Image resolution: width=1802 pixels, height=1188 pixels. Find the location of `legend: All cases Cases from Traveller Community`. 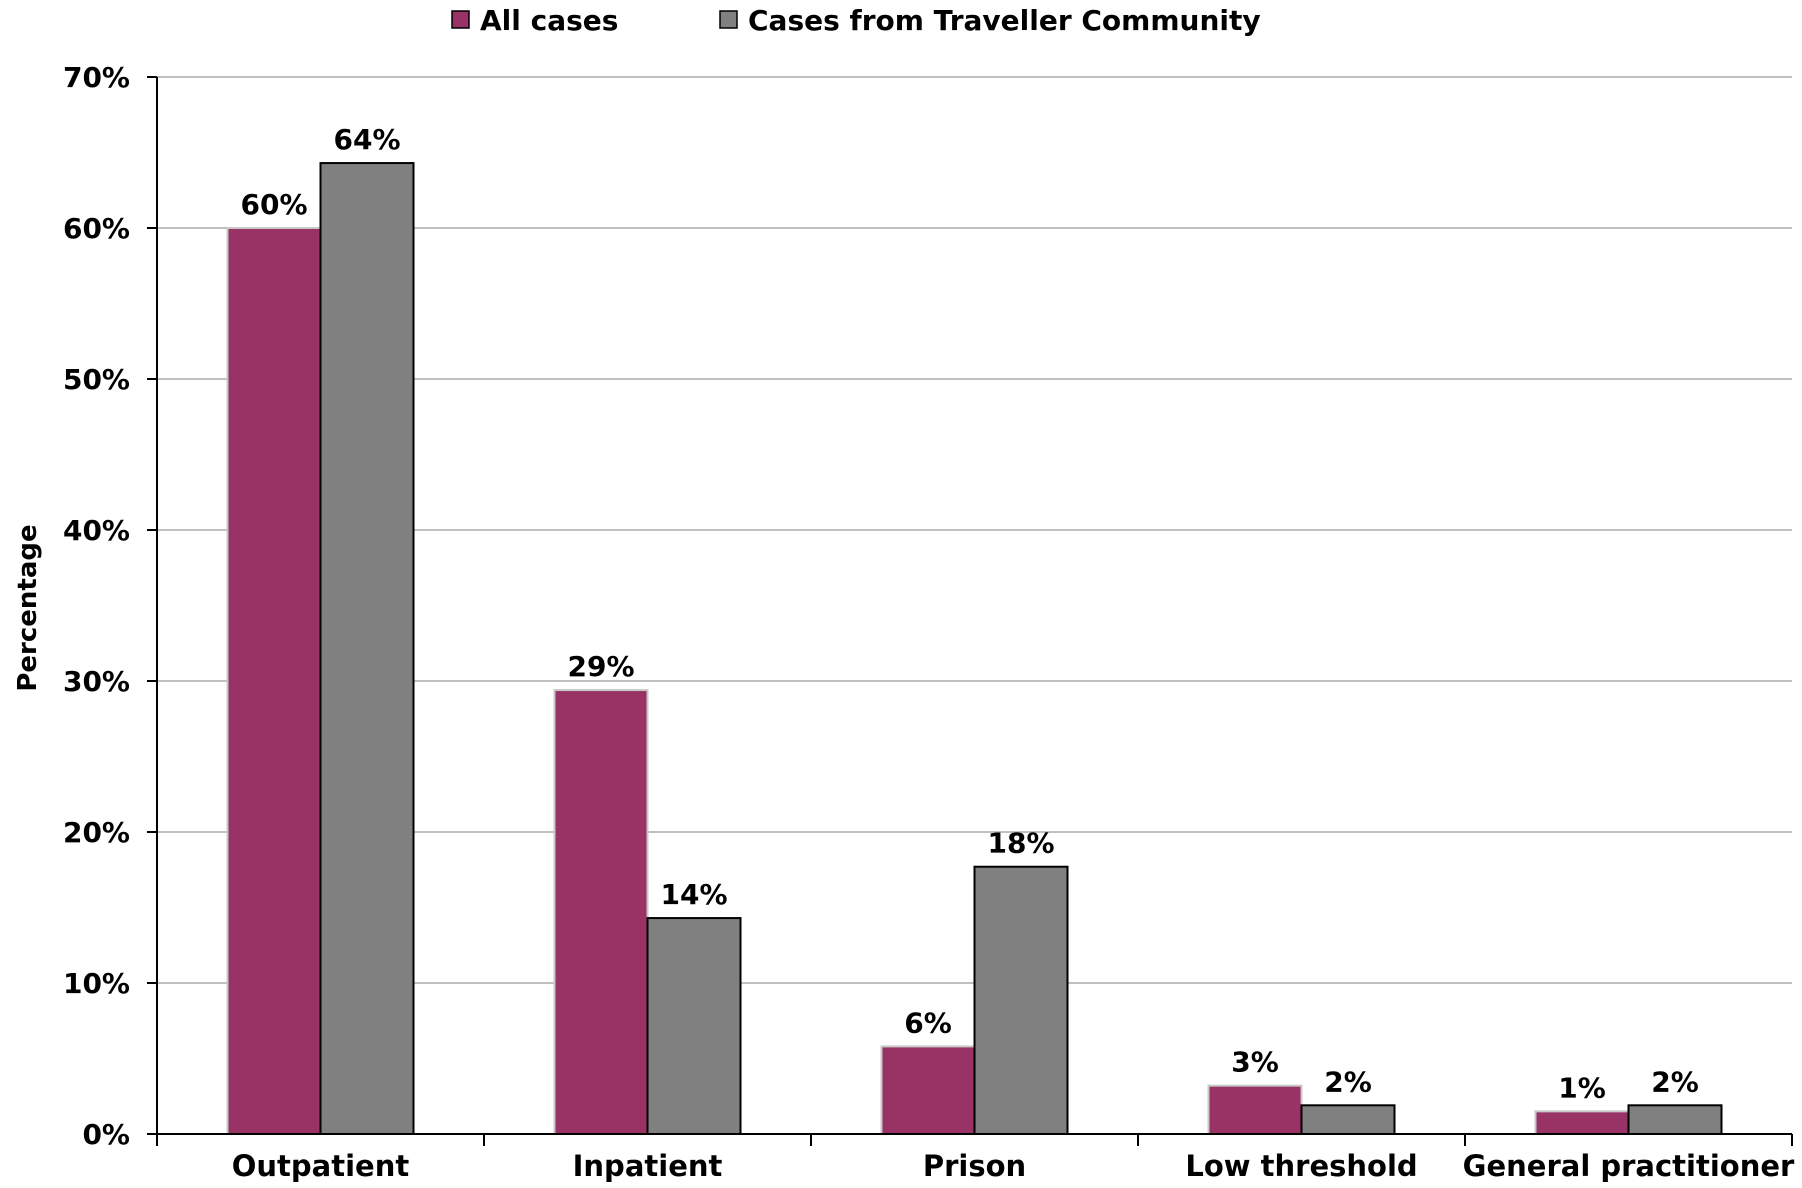

legend: All cases Cases from Traveller Community is located at coordinates (856, 20).